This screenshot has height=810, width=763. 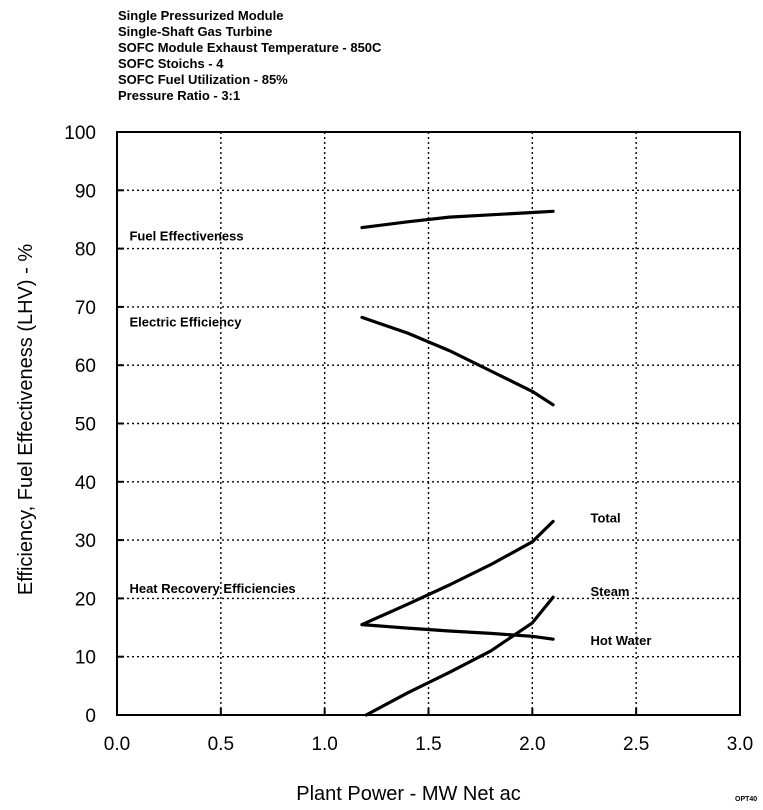 What do you see at coordinates (85, 366) in the screenshot?
I see `y-tick-label: 60` at bounding box center [85, 366].